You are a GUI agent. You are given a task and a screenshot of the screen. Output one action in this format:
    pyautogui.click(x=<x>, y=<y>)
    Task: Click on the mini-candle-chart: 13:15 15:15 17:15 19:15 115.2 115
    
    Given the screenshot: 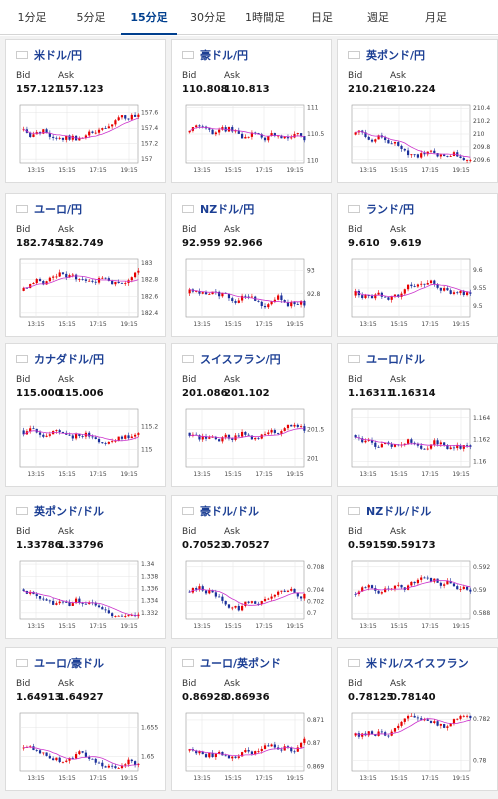 What is the action you would take?
    pyautogui.click(x=90, y=445)
    